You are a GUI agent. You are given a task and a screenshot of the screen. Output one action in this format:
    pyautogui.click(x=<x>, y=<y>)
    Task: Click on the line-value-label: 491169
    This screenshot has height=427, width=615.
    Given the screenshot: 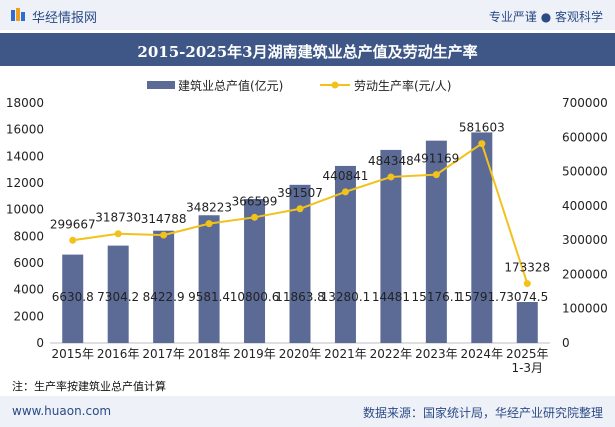 What is the action you would take?
    pyautogui.click(x=436, y=159)
    